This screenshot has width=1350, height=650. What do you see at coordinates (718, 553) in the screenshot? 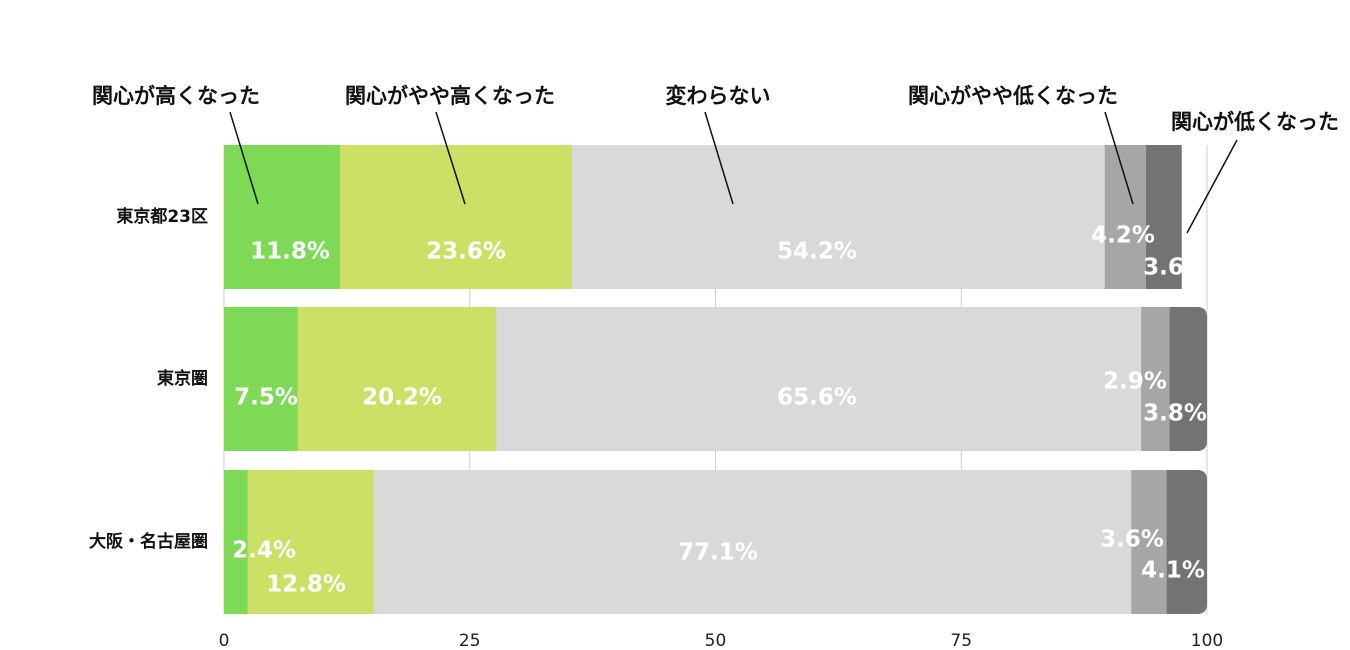
I see `data-label: 77.1%` at bounding box center [718, 553].